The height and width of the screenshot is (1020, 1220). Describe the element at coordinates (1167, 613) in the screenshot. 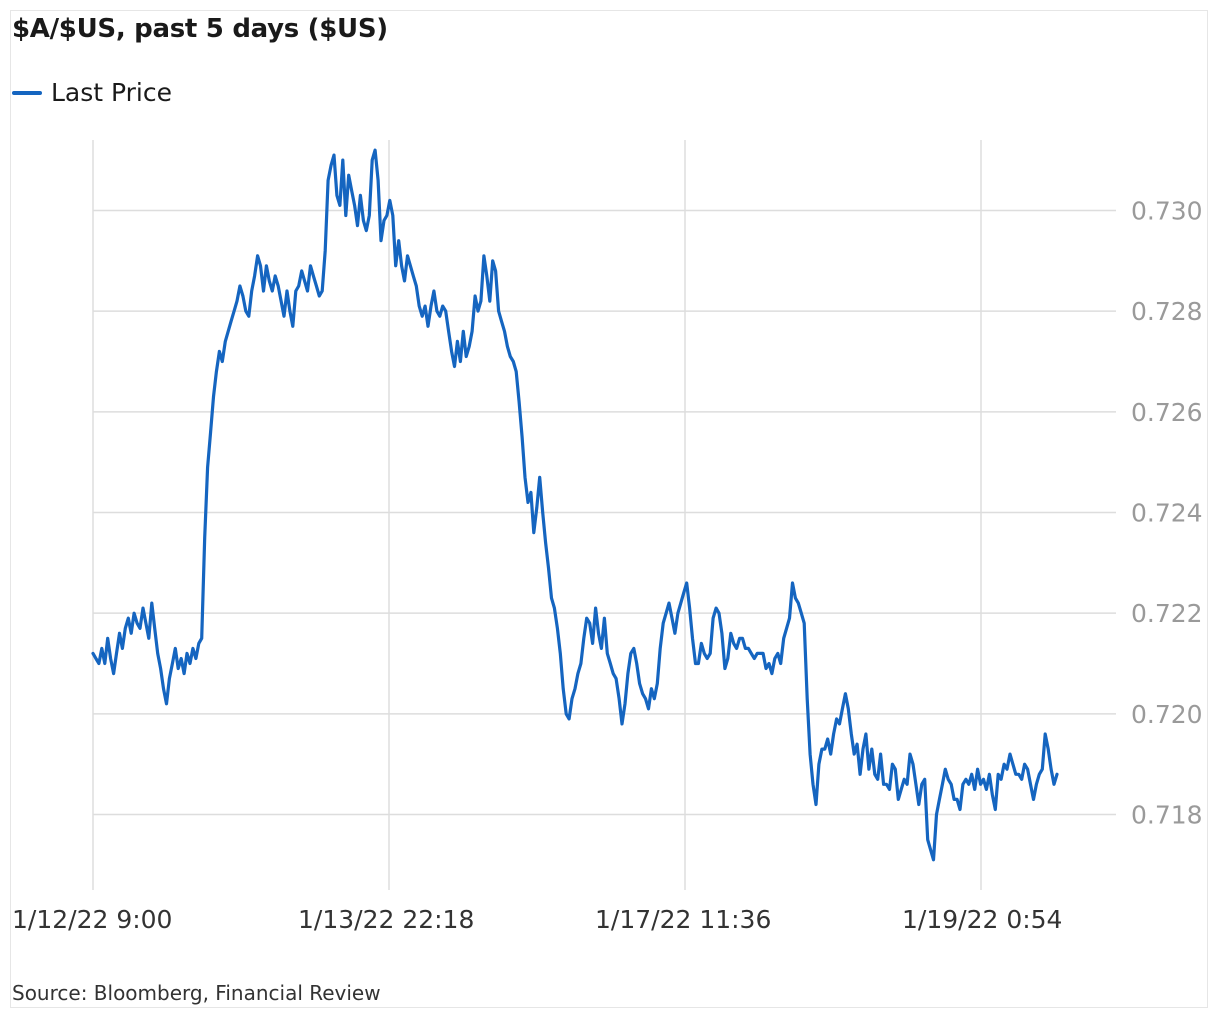

I see `y-tick-label: 0.722` at that location.